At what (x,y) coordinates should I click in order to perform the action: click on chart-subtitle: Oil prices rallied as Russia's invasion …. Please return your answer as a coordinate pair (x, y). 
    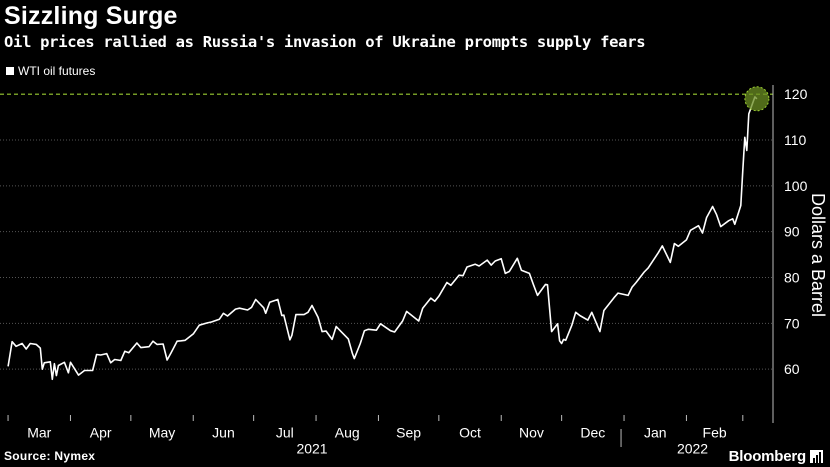
    Looking at the image, I should click on (325, 42).